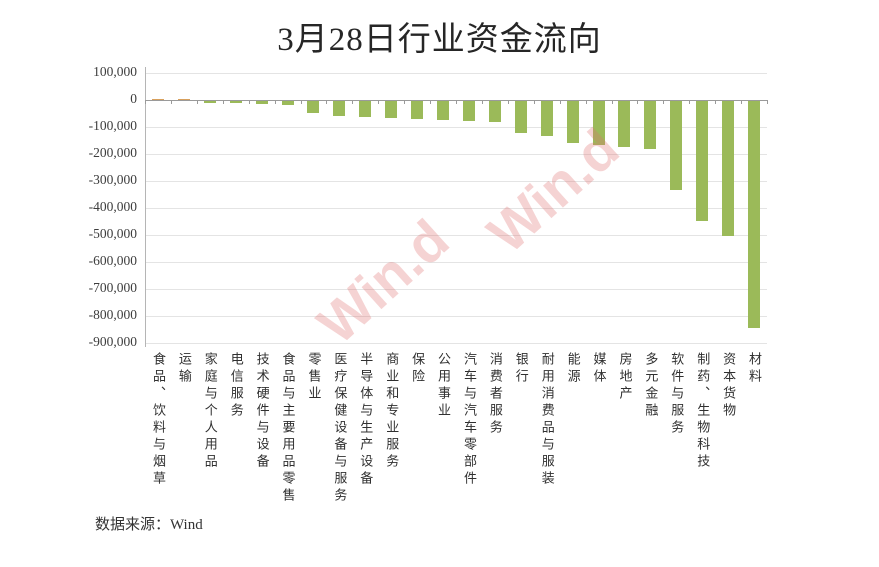  I want to click on x-axis-label: 家庭与个人用品, so click(210, 411).